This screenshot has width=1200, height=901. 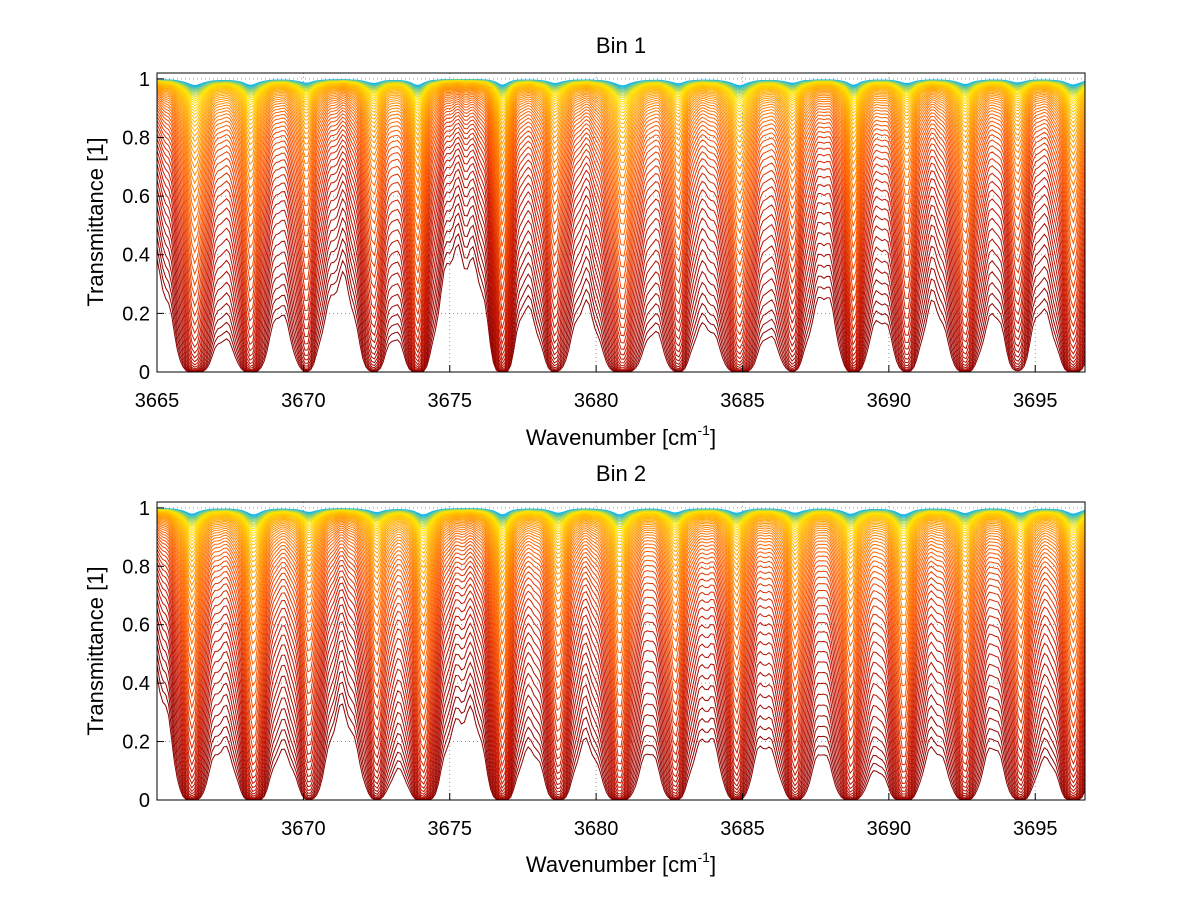 I want to click on x-tick-labels: 3665 3670 3675 3680 3685 3690 3695, so click(x=596, y=401).